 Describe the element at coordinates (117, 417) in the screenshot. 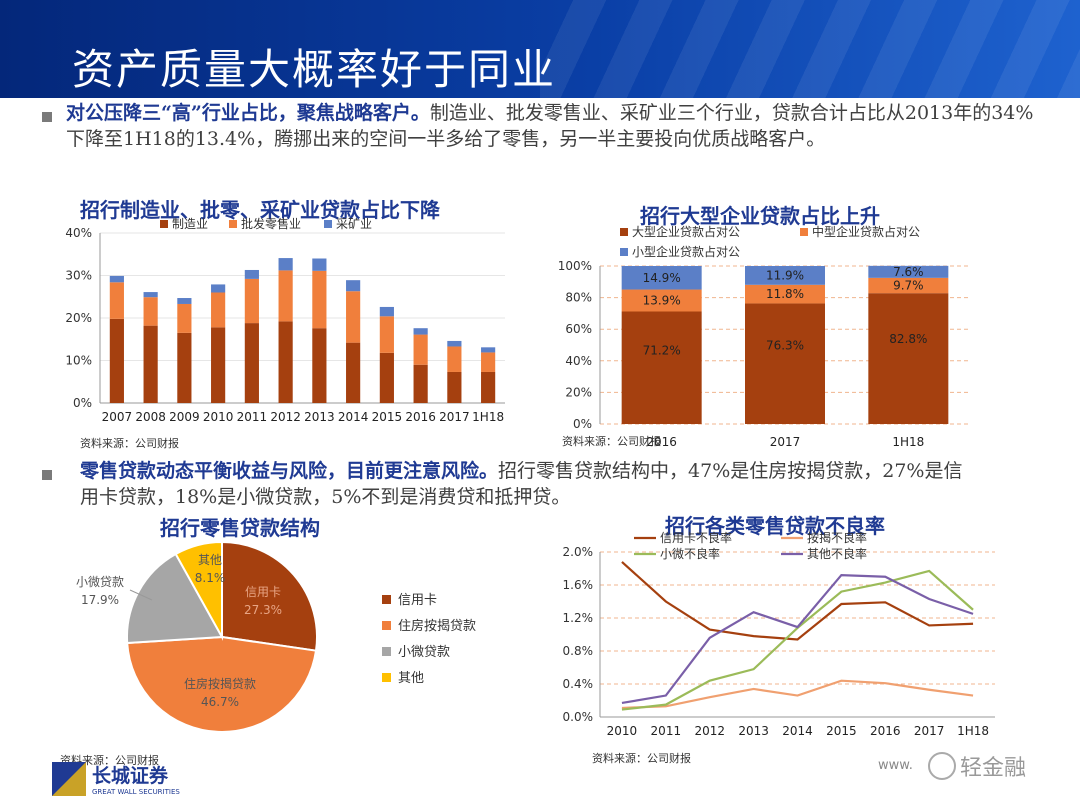

I see `x-tick-label: 2007` at that location.